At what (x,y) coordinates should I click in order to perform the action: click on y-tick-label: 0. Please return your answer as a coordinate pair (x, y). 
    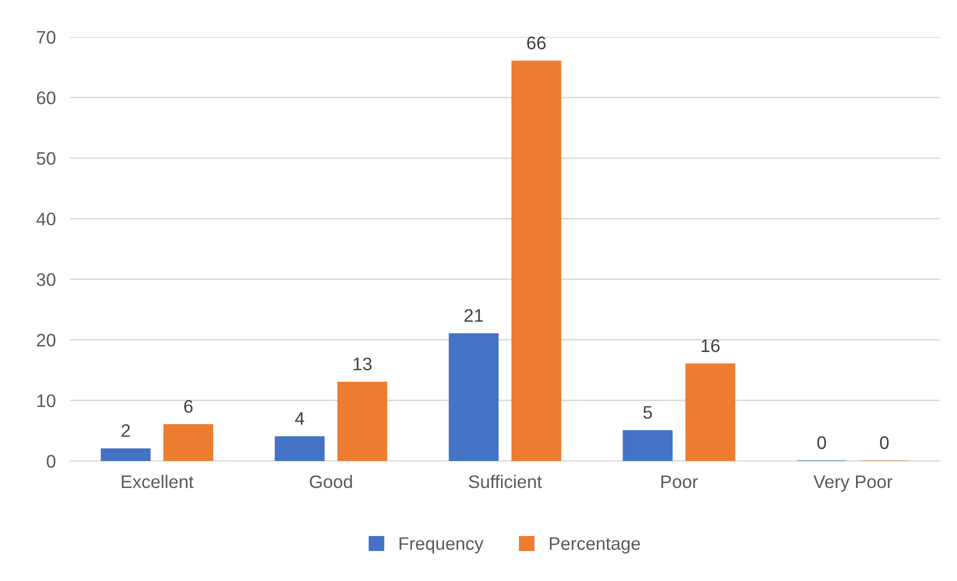
    Looking at the image, I should click on (51, 461).